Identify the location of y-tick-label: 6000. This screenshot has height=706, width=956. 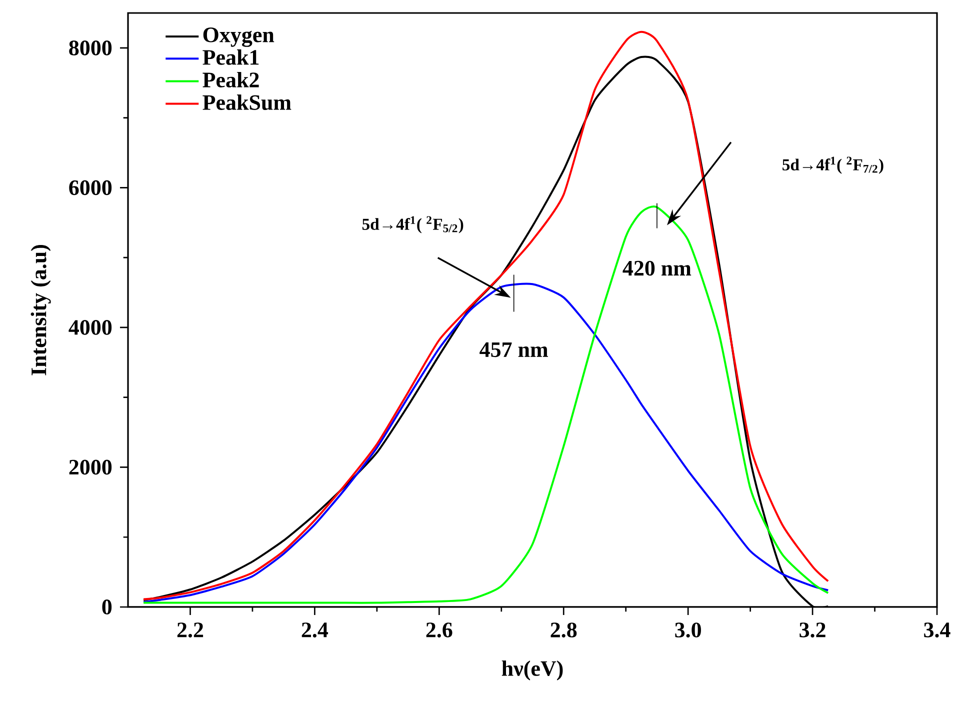
(90, 188).